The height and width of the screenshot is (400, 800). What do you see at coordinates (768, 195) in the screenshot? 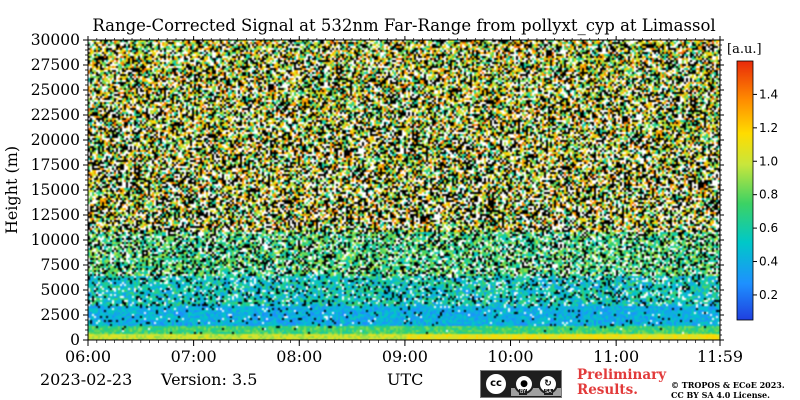
I see `colorbar-tick-label: 0.8` at bounding box center [768, 195].